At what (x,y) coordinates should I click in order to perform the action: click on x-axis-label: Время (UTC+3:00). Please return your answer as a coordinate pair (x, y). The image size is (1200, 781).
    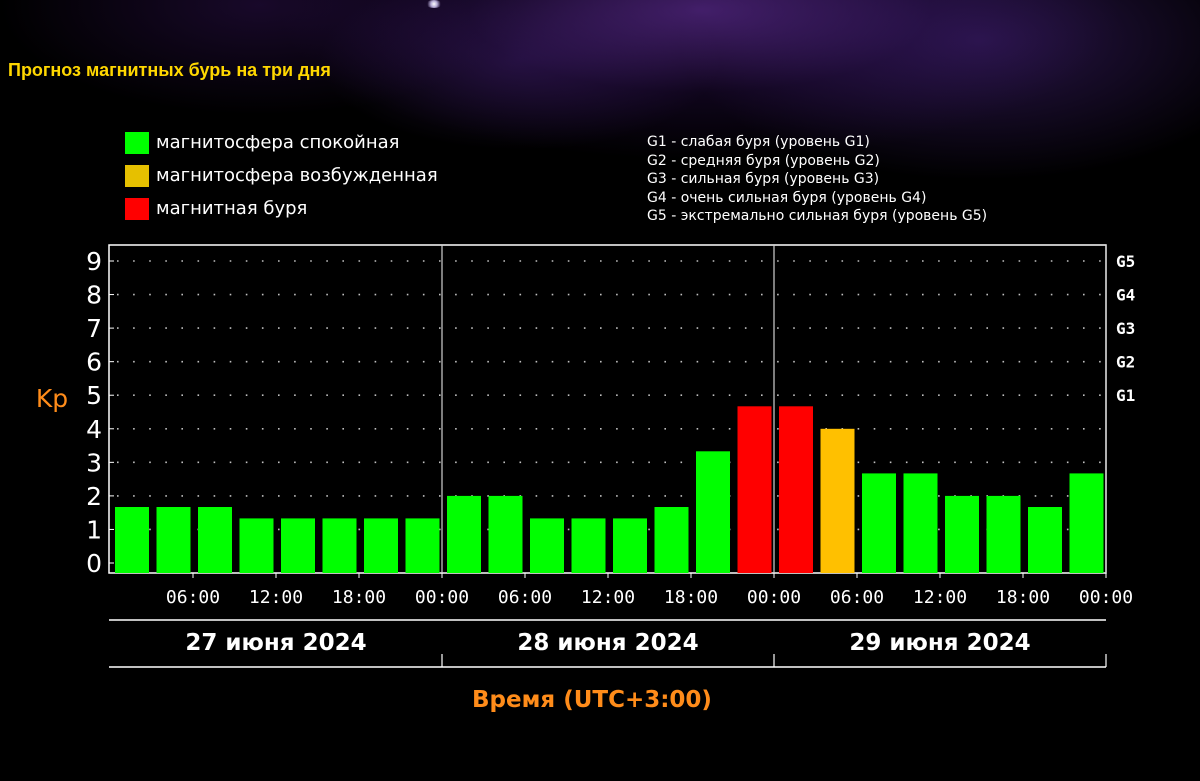
    Looking at the image, I should click on (592, 700).